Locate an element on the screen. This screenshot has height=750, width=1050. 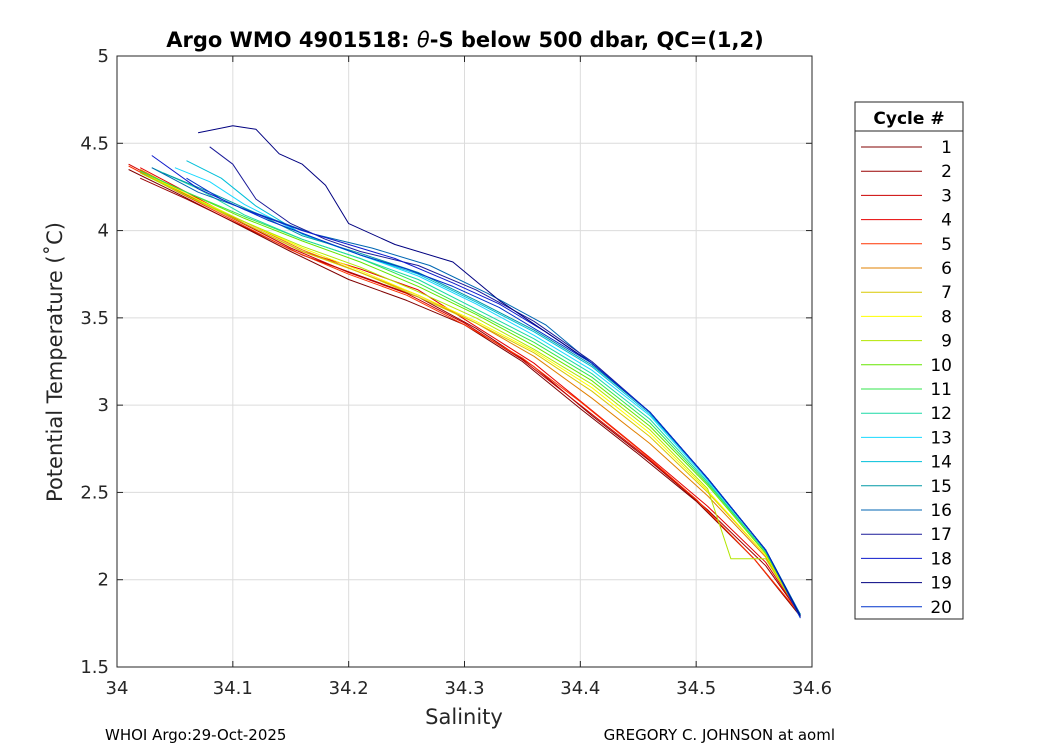
footer-left: WHOI Argo:29-Oct-2025 is located at coordinates (195, 735).